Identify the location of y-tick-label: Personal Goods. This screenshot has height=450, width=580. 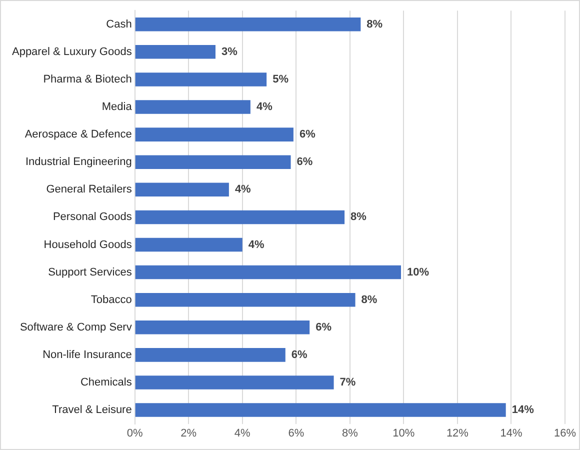
(92, 217).